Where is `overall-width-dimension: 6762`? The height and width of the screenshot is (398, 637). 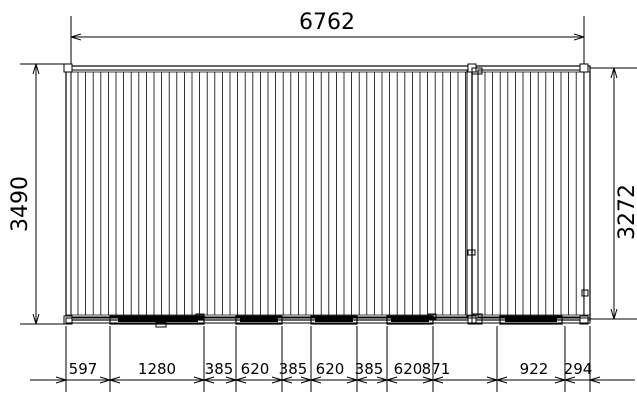
overall-width-dimension: 6762 is located at coordinates (327, 37).